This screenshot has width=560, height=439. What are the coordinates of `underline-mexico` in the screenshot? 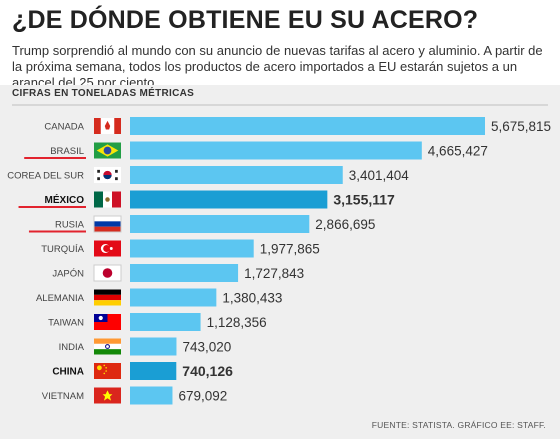 It's located at (52, 207).